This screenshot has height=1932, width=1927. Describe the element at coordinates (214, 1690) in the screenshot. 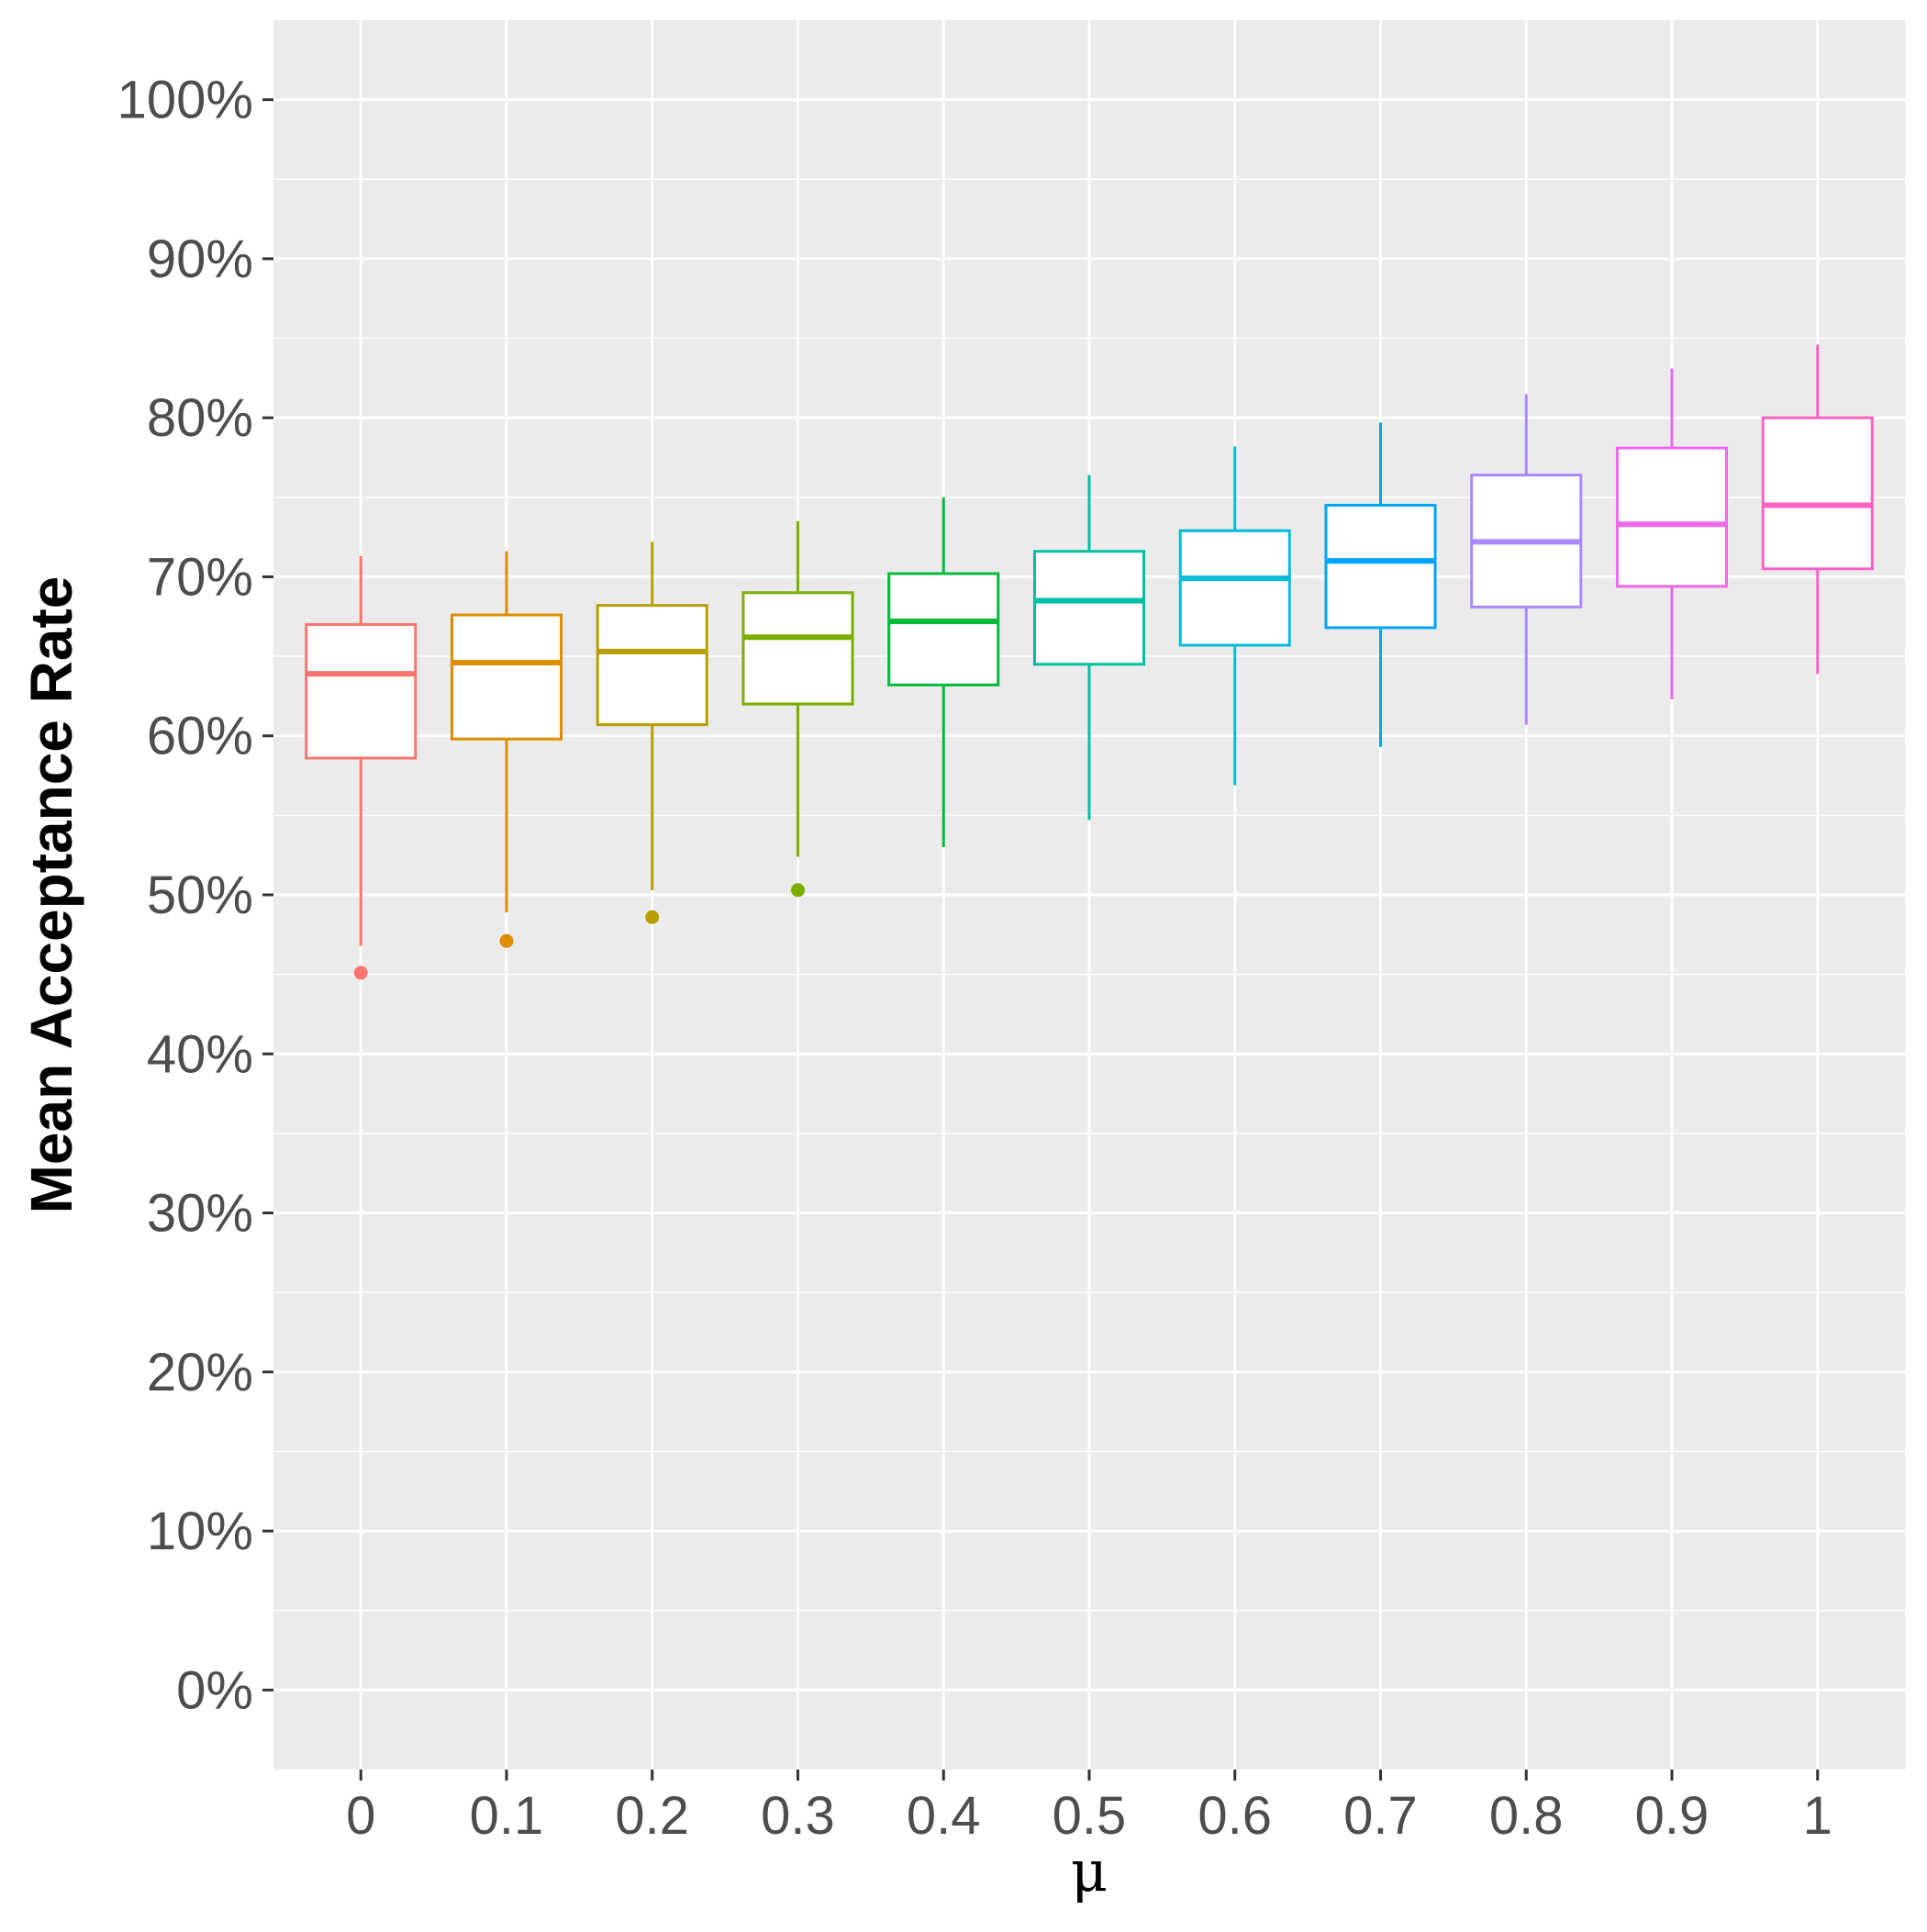

I see `y-tick-label: 0%` at that location.